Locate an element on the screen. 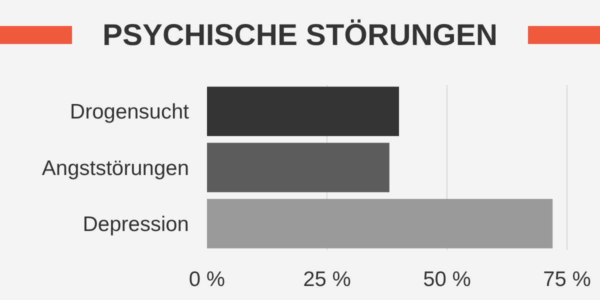  y-tick-label: Depression is located at coordinates (135, 224).